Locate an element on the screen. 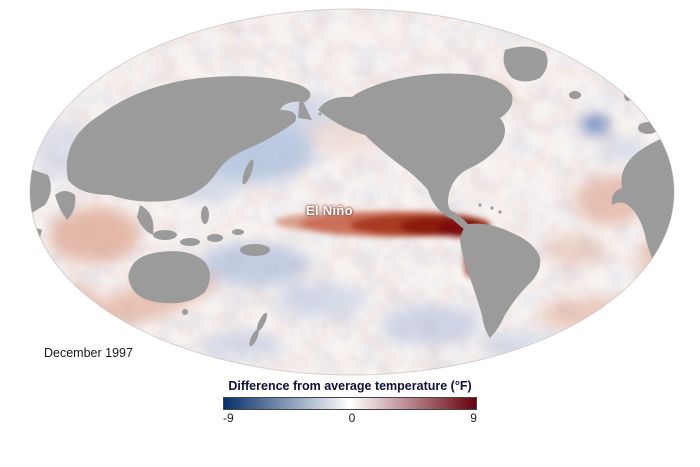 The image size is (700, 467). legend-max-label: 9 is located at coordinates (473, 418).